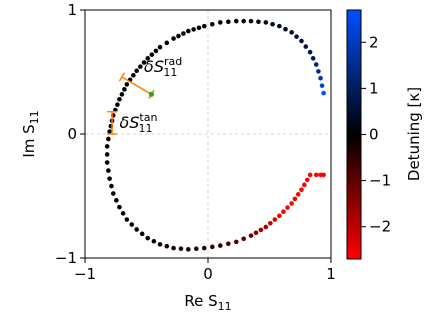 This screenshot has width=430, height=322. I want to click on colorbar-label: Detuning [κ], so click(414, 134).